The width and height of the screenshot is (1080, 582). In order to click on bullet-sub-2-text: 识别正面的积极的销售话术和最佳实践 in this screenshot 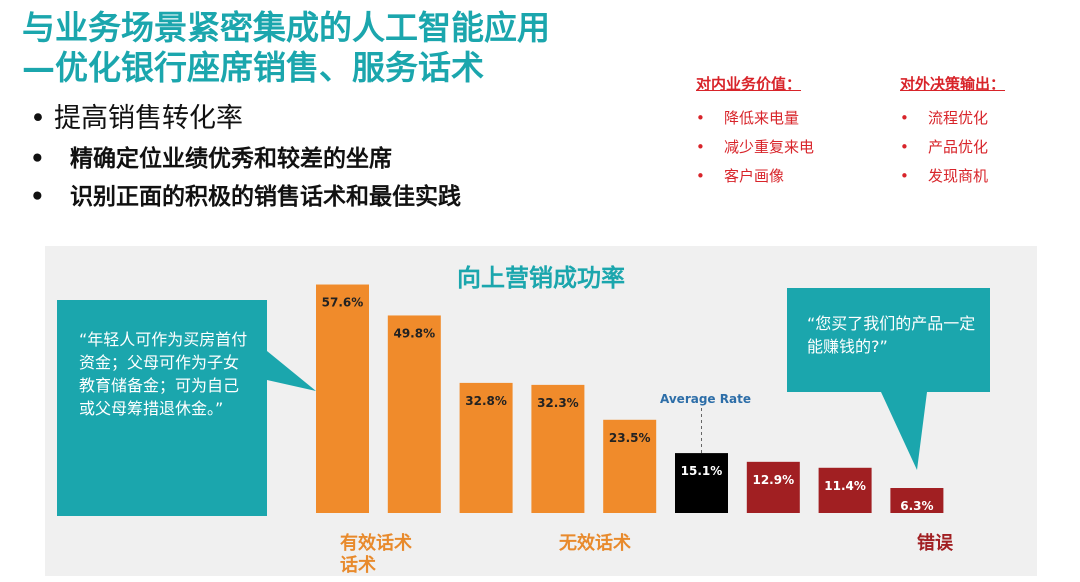, I will do `click(265, 197)`.